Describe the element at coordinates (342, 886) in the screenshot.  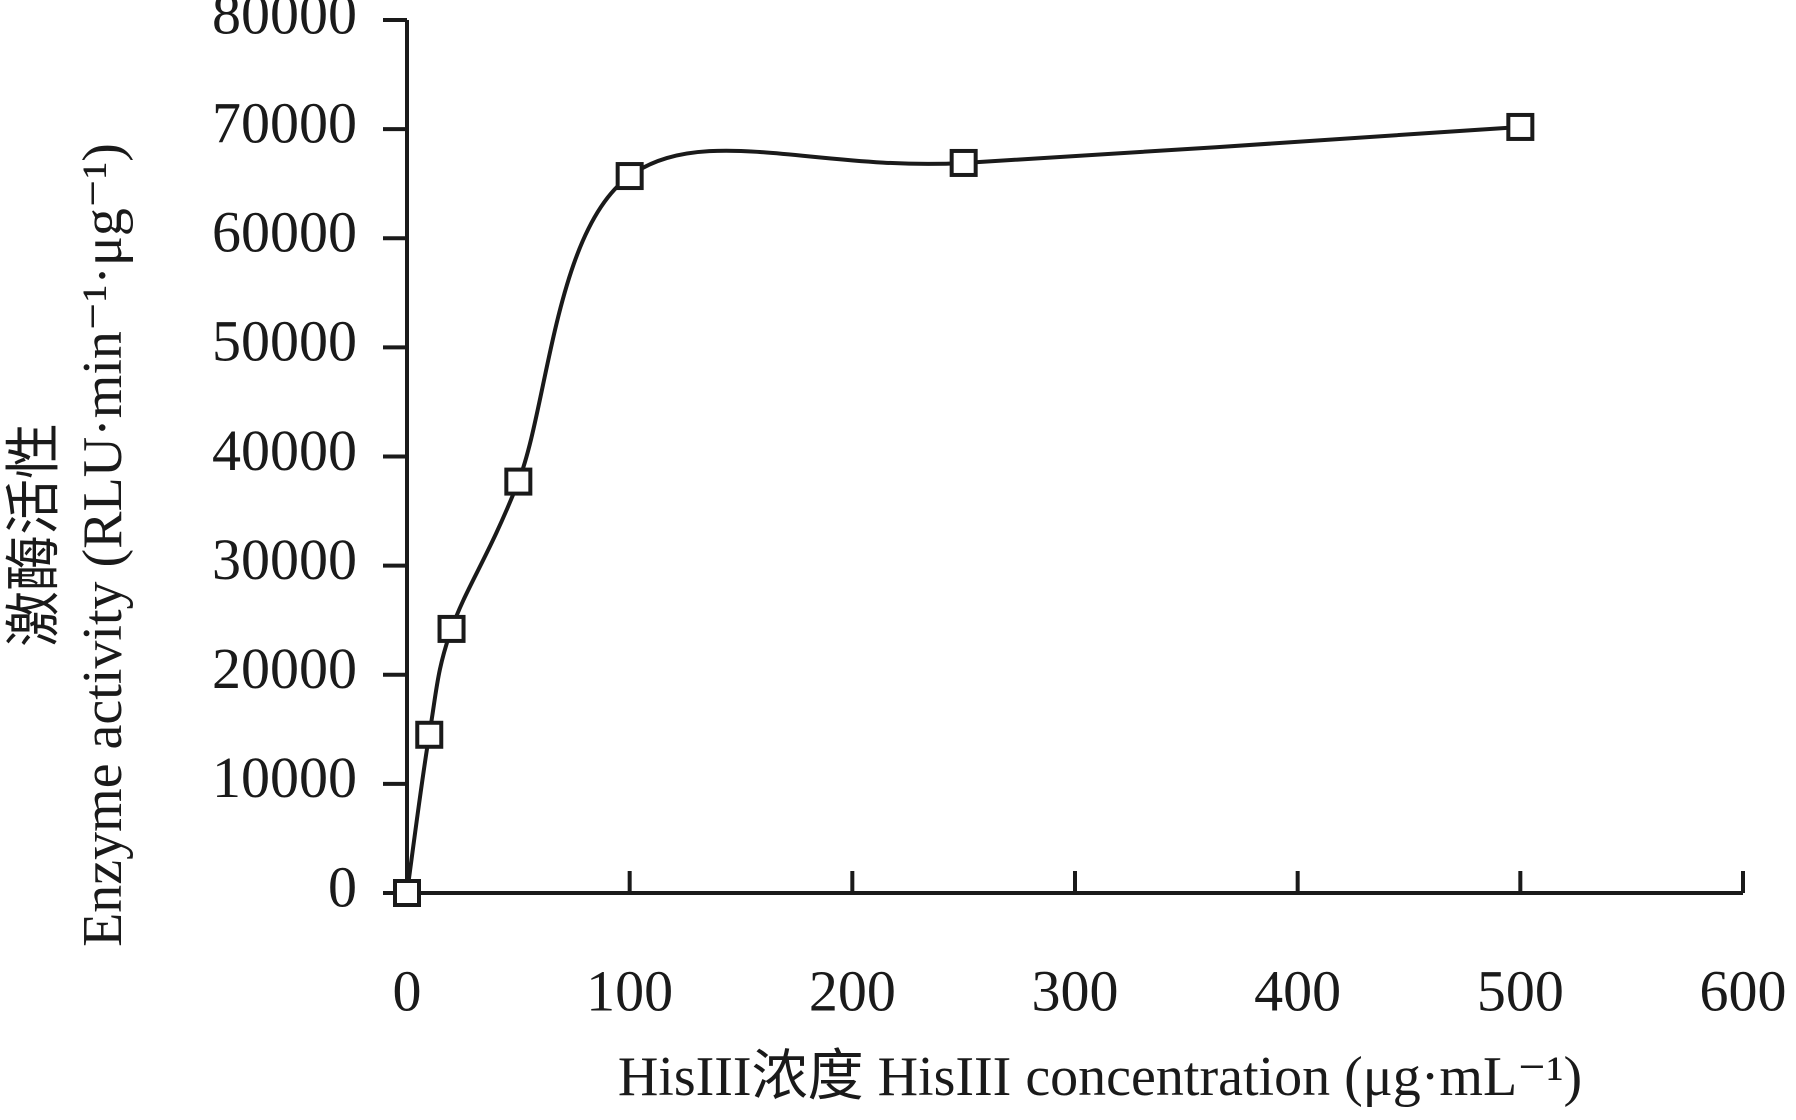
I see `y-tick-label: 0` at that location.